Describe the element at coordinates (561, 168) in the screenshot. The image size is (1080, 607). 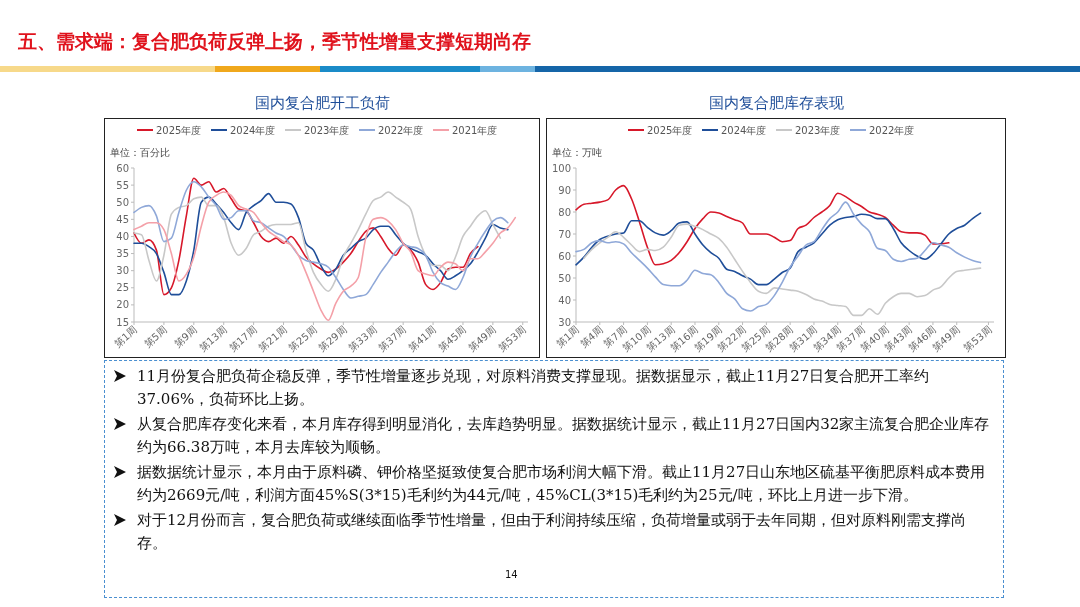
I see `y-tick-label: 100` at that location.